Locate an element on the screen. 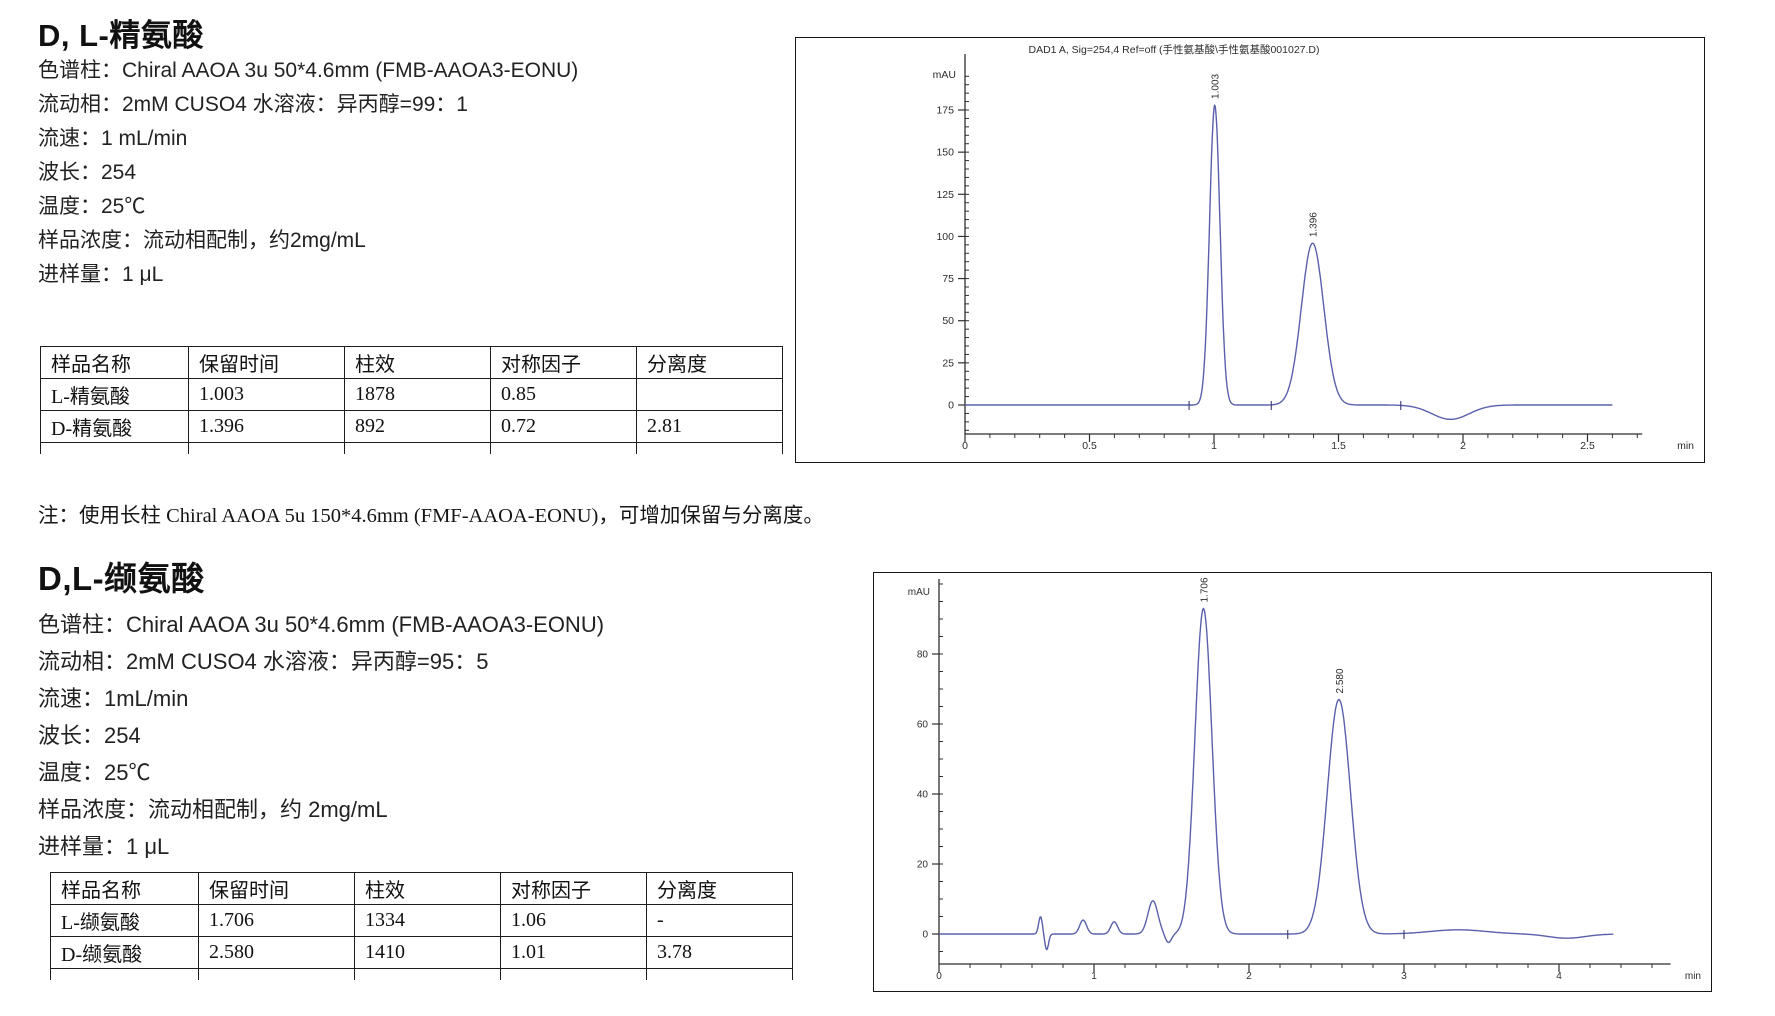 The width and height of the screenshot is (1775, 1016). y-tick-label: 40 is located at coordinates (923, 795).